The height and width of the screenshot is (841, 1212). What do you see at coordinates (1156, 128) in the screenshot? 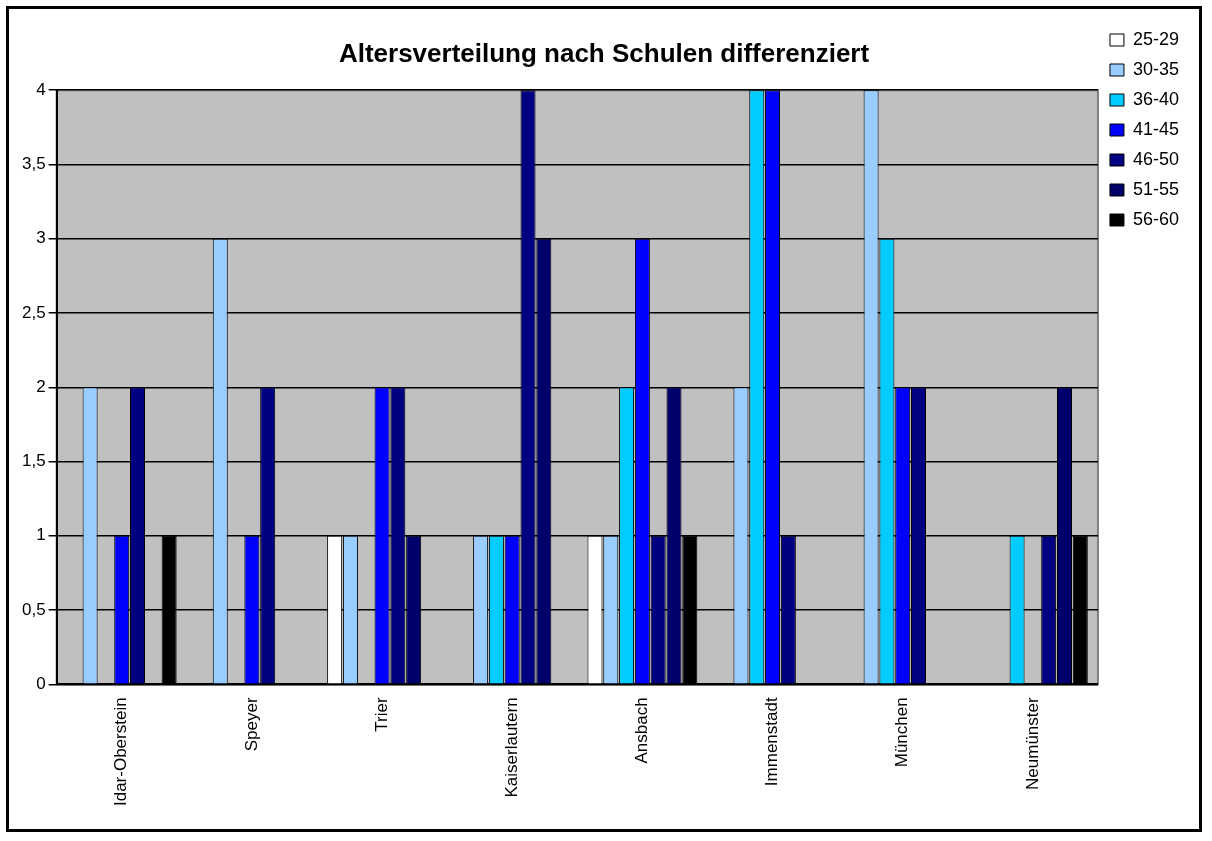
I see `legend-label: 41-45` at bounding box center [1156, 128].